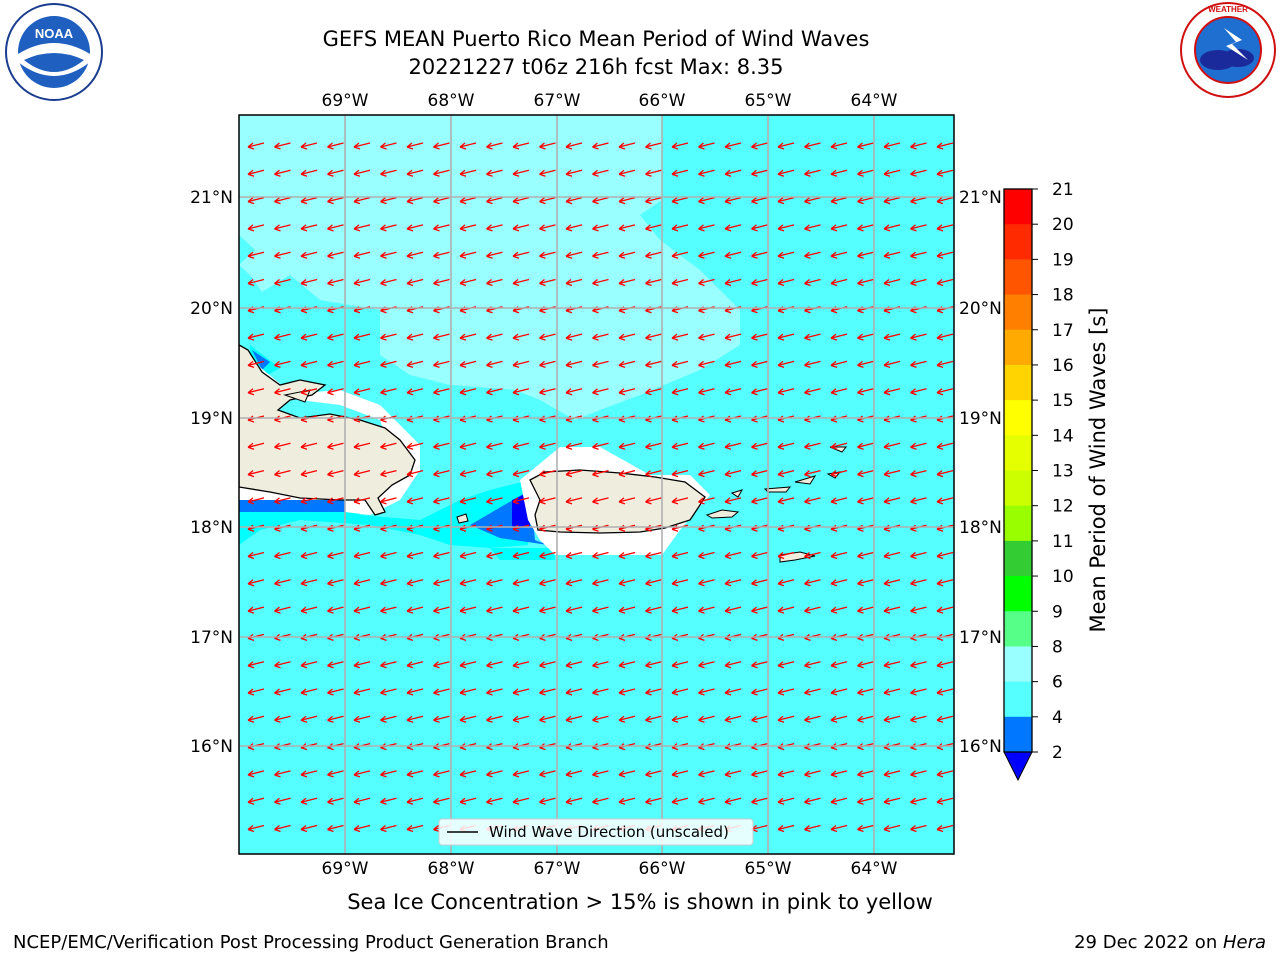 The width and height of the screenshot is (1280, 960). I want to click on colorbar-tick-label: 11, so click(1063, 542).